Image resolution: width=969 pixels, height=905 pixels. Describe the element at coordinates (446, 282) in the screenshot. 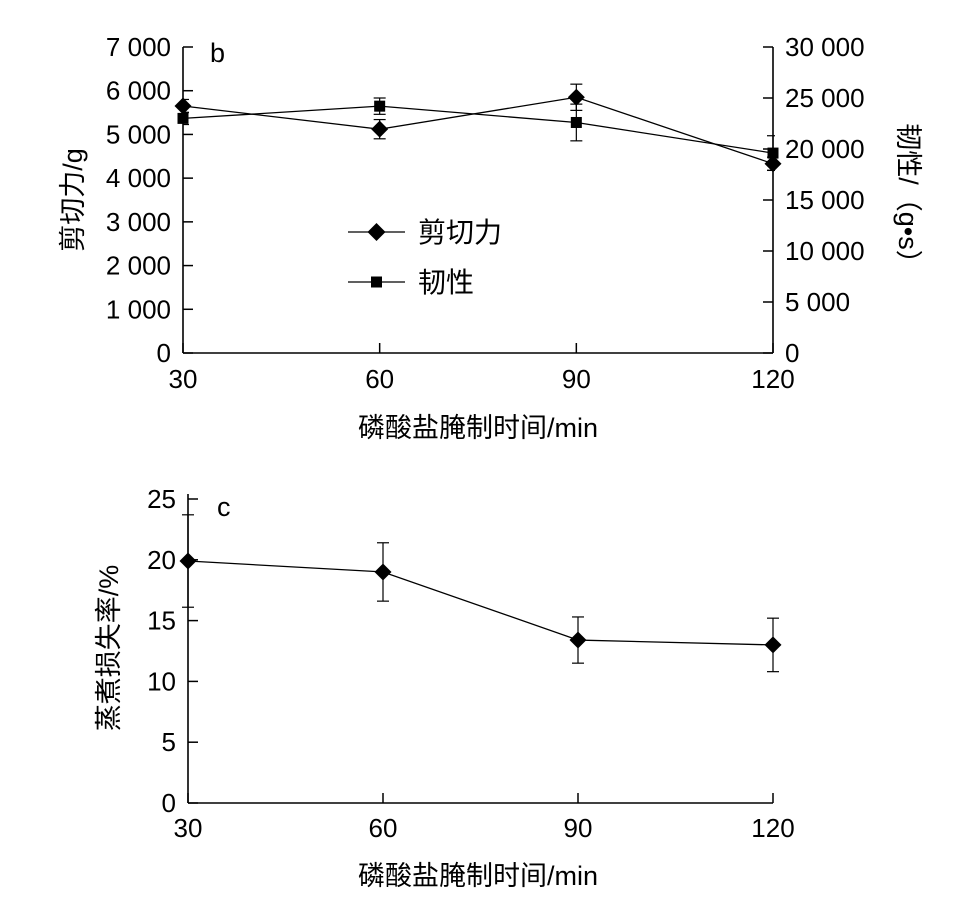

I see `legend-label-toughness: 韧性` at that location.